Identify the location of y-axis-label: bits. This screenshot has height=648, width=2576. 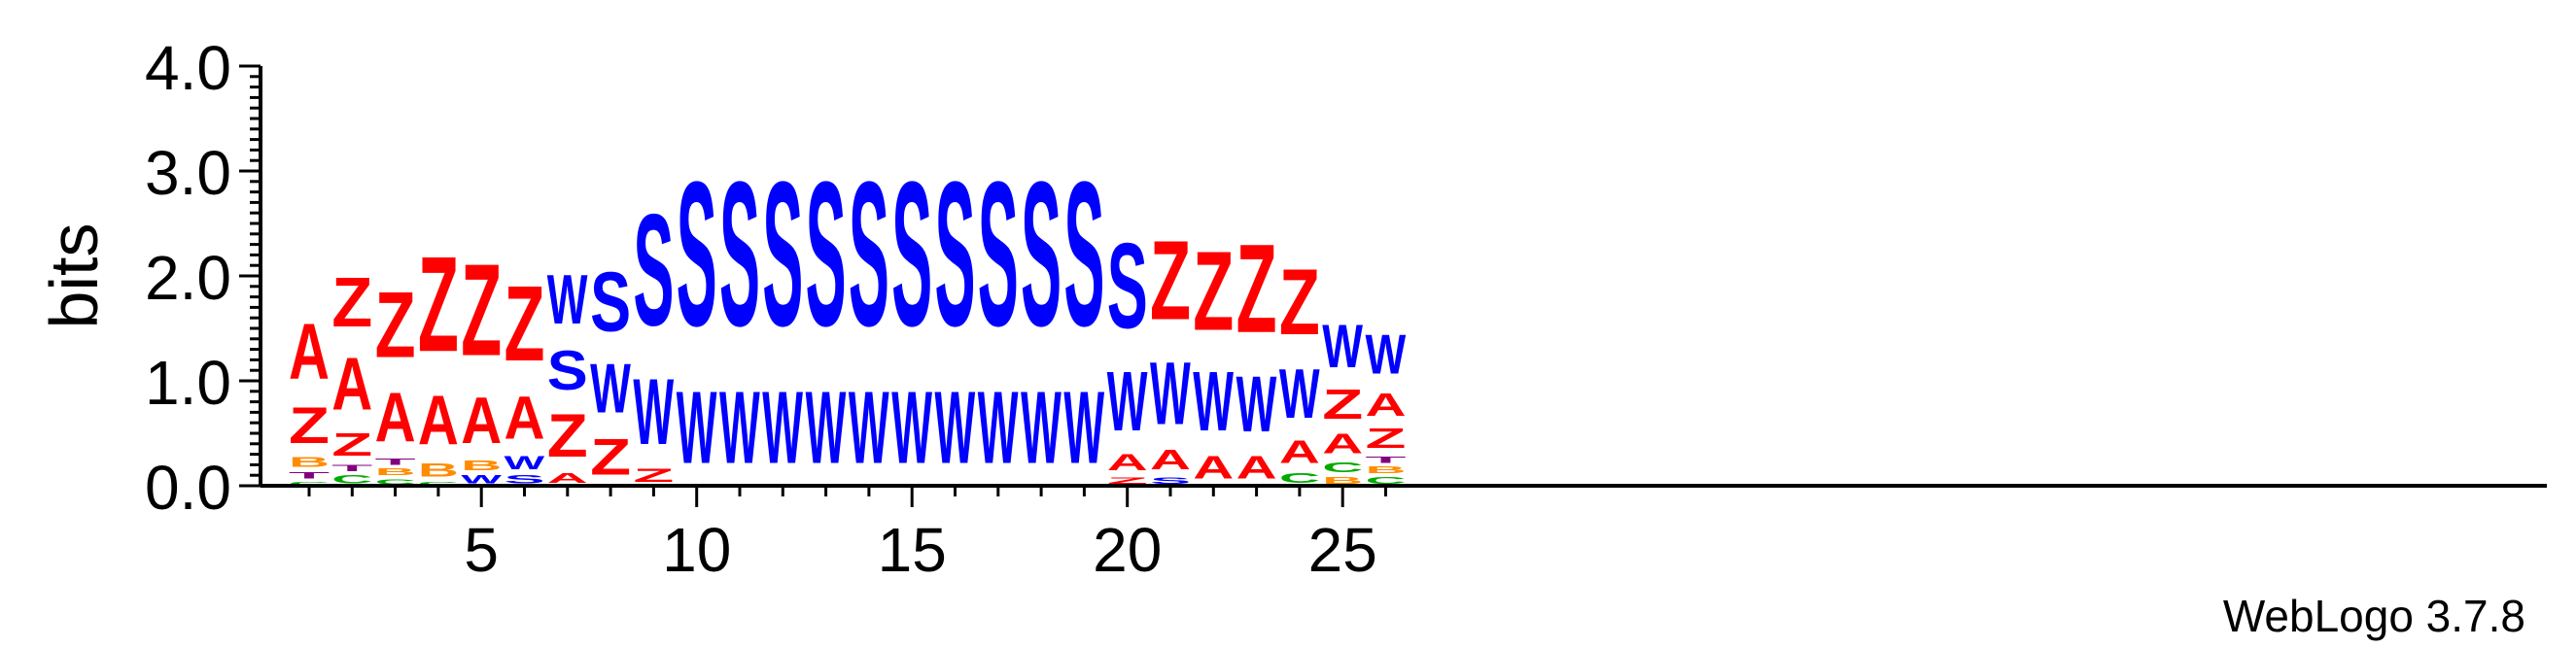
(74, 276).